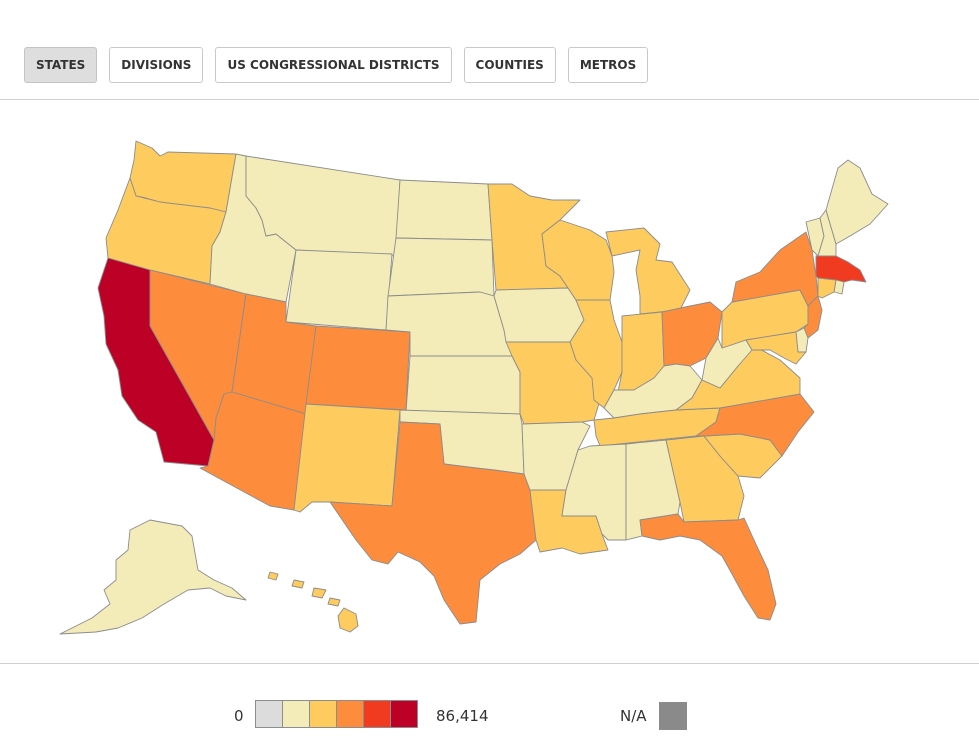 The height and width of the screenshot is (741, 979). I want to click on state-CT, so click(827, 288).